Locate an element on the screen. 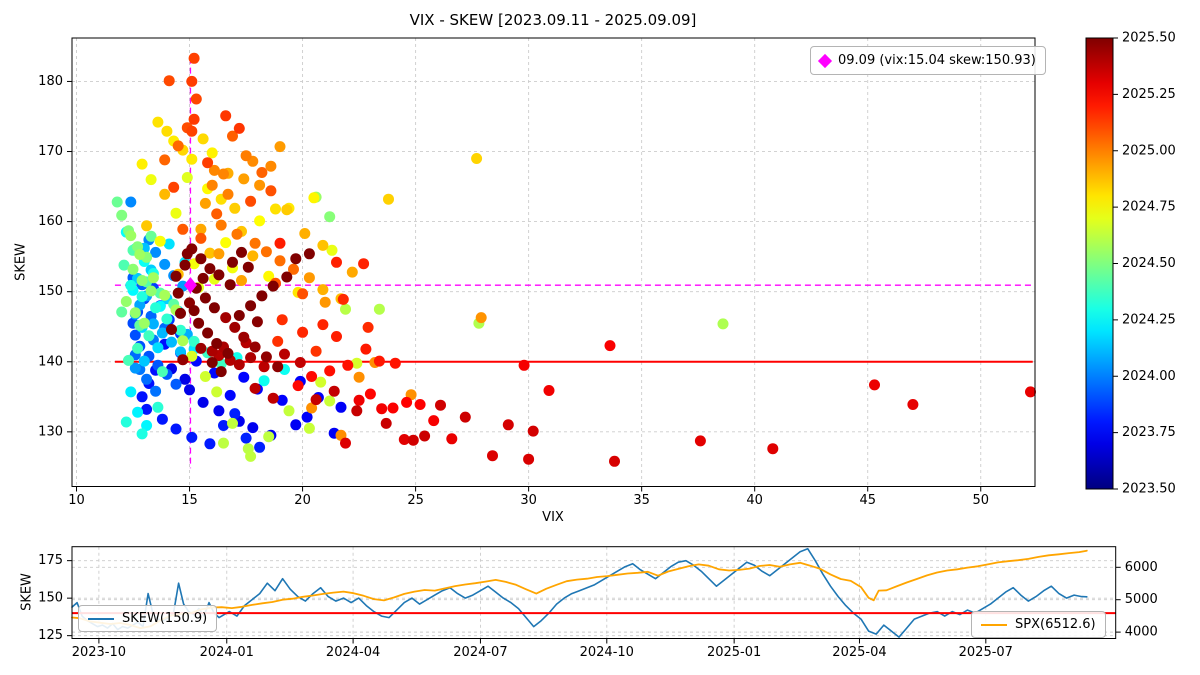 The image size is (1200, 675). bottom-x-tick-label: 2023-10 is located at coordinates (99, 652).